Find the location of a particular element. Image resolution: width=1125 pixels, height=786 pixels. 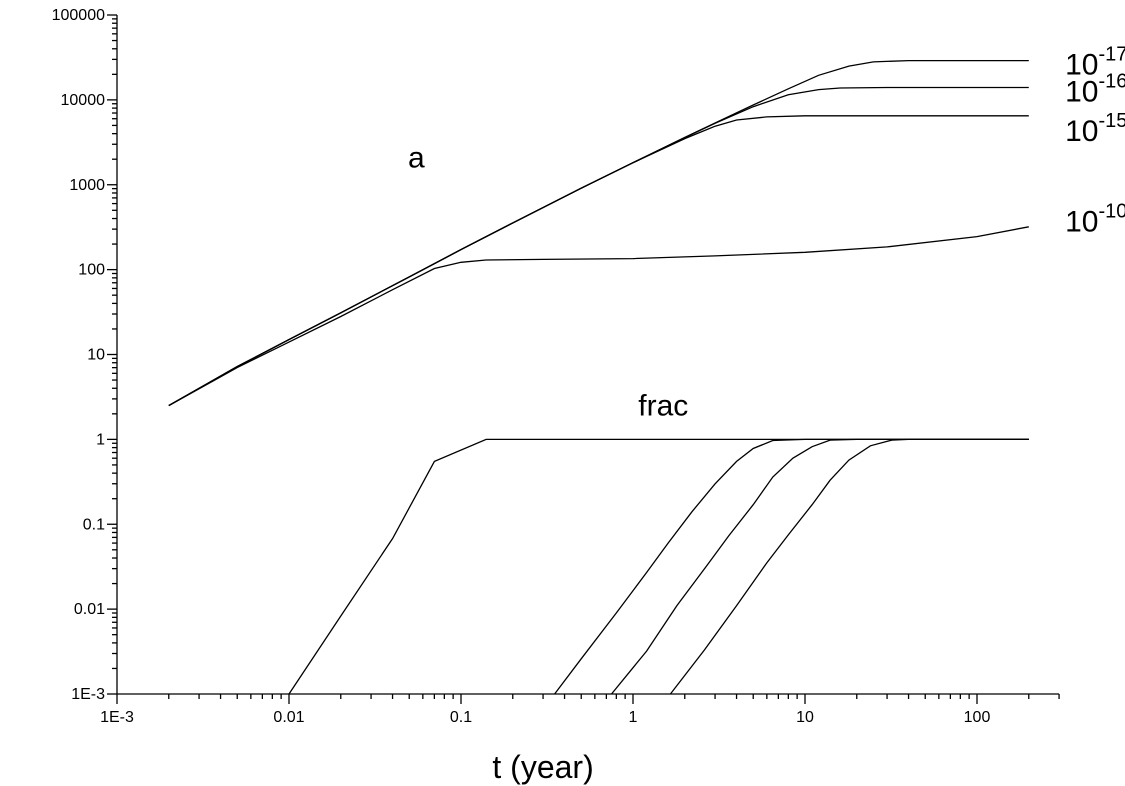

y-tick-label: 100 is located at coordinates (91, 270).